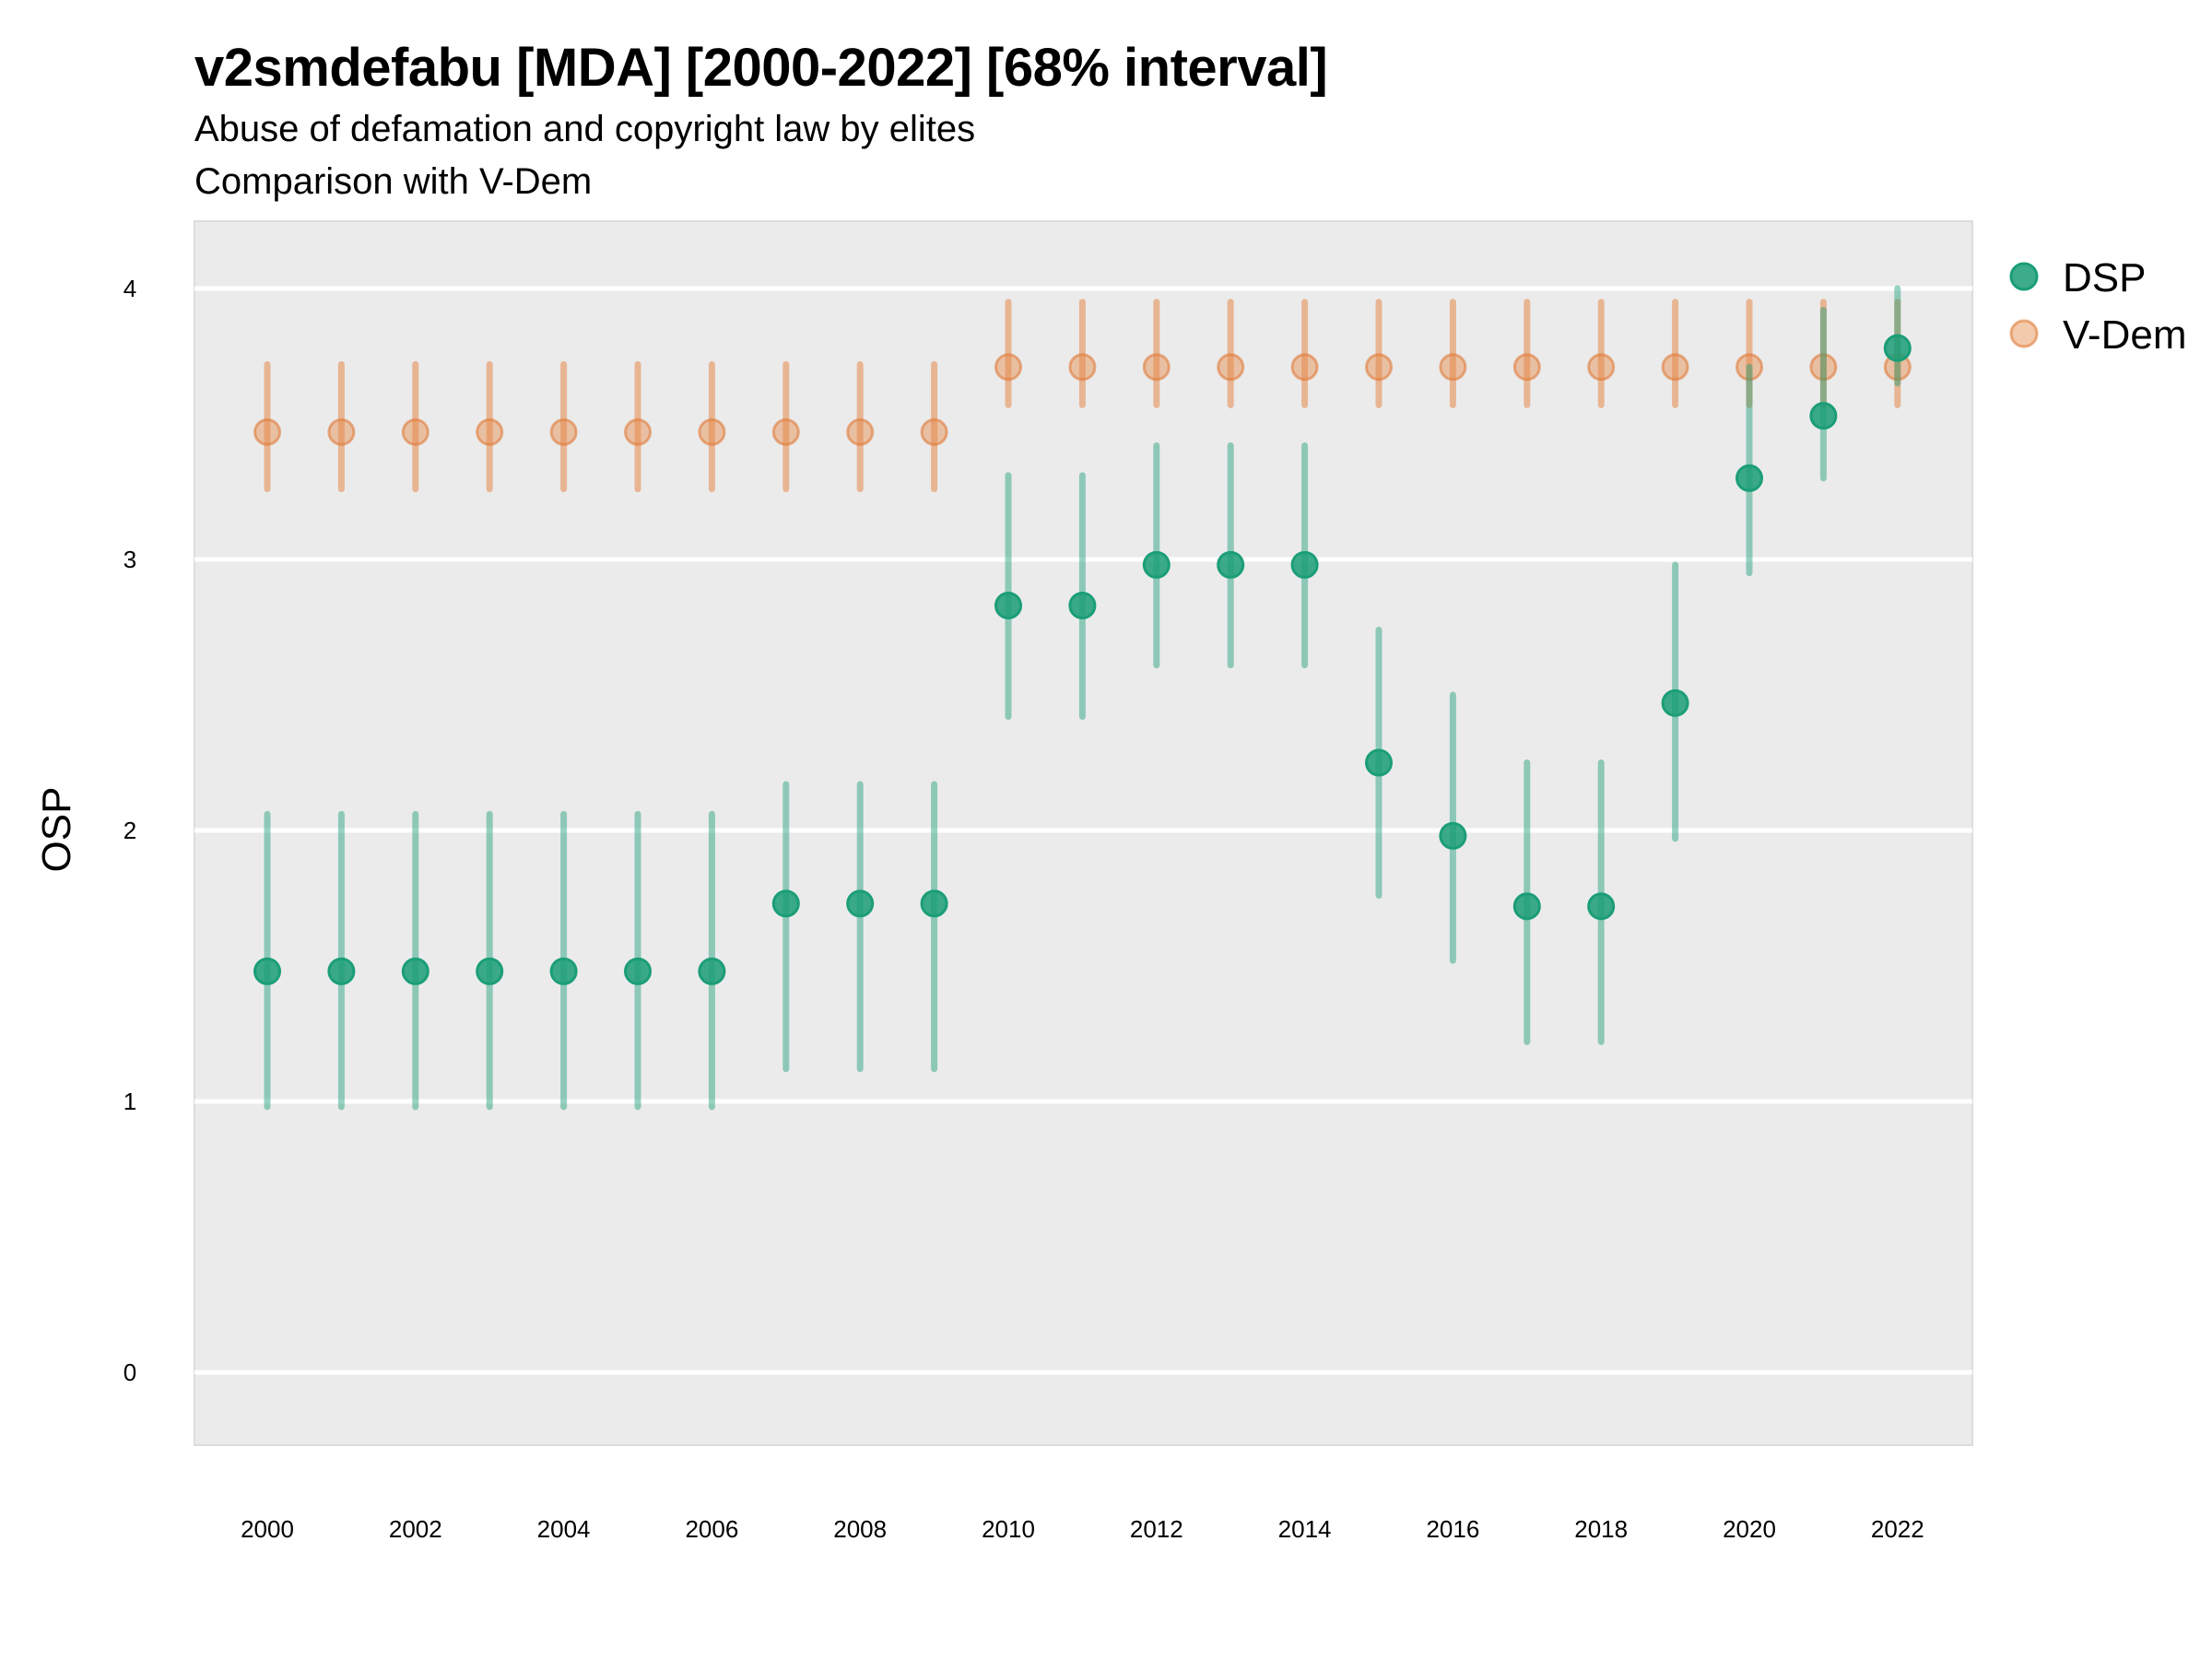 The width and height of the screenshot is (2212, 1659). Describe the element at coordinates (1675, 367) in the screenshot. I see `vdem-point-2019` at that location.